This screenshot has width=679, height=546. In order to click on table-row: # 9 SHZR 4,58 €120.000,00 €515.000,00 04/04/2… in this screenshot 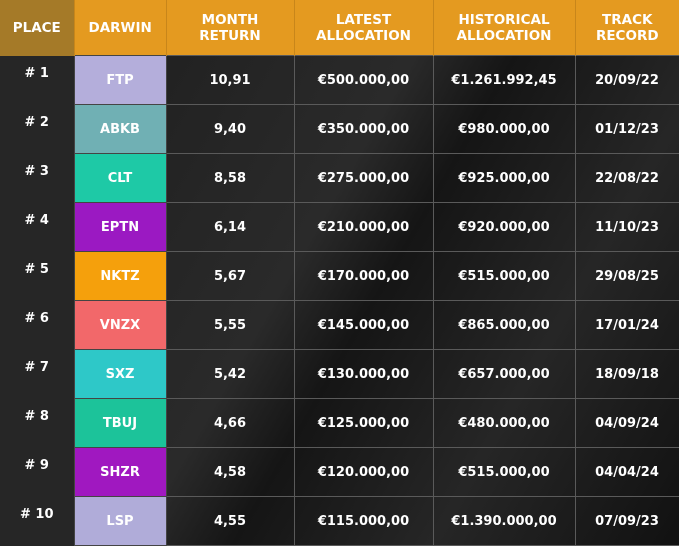, I will do `click(339, 472)`.